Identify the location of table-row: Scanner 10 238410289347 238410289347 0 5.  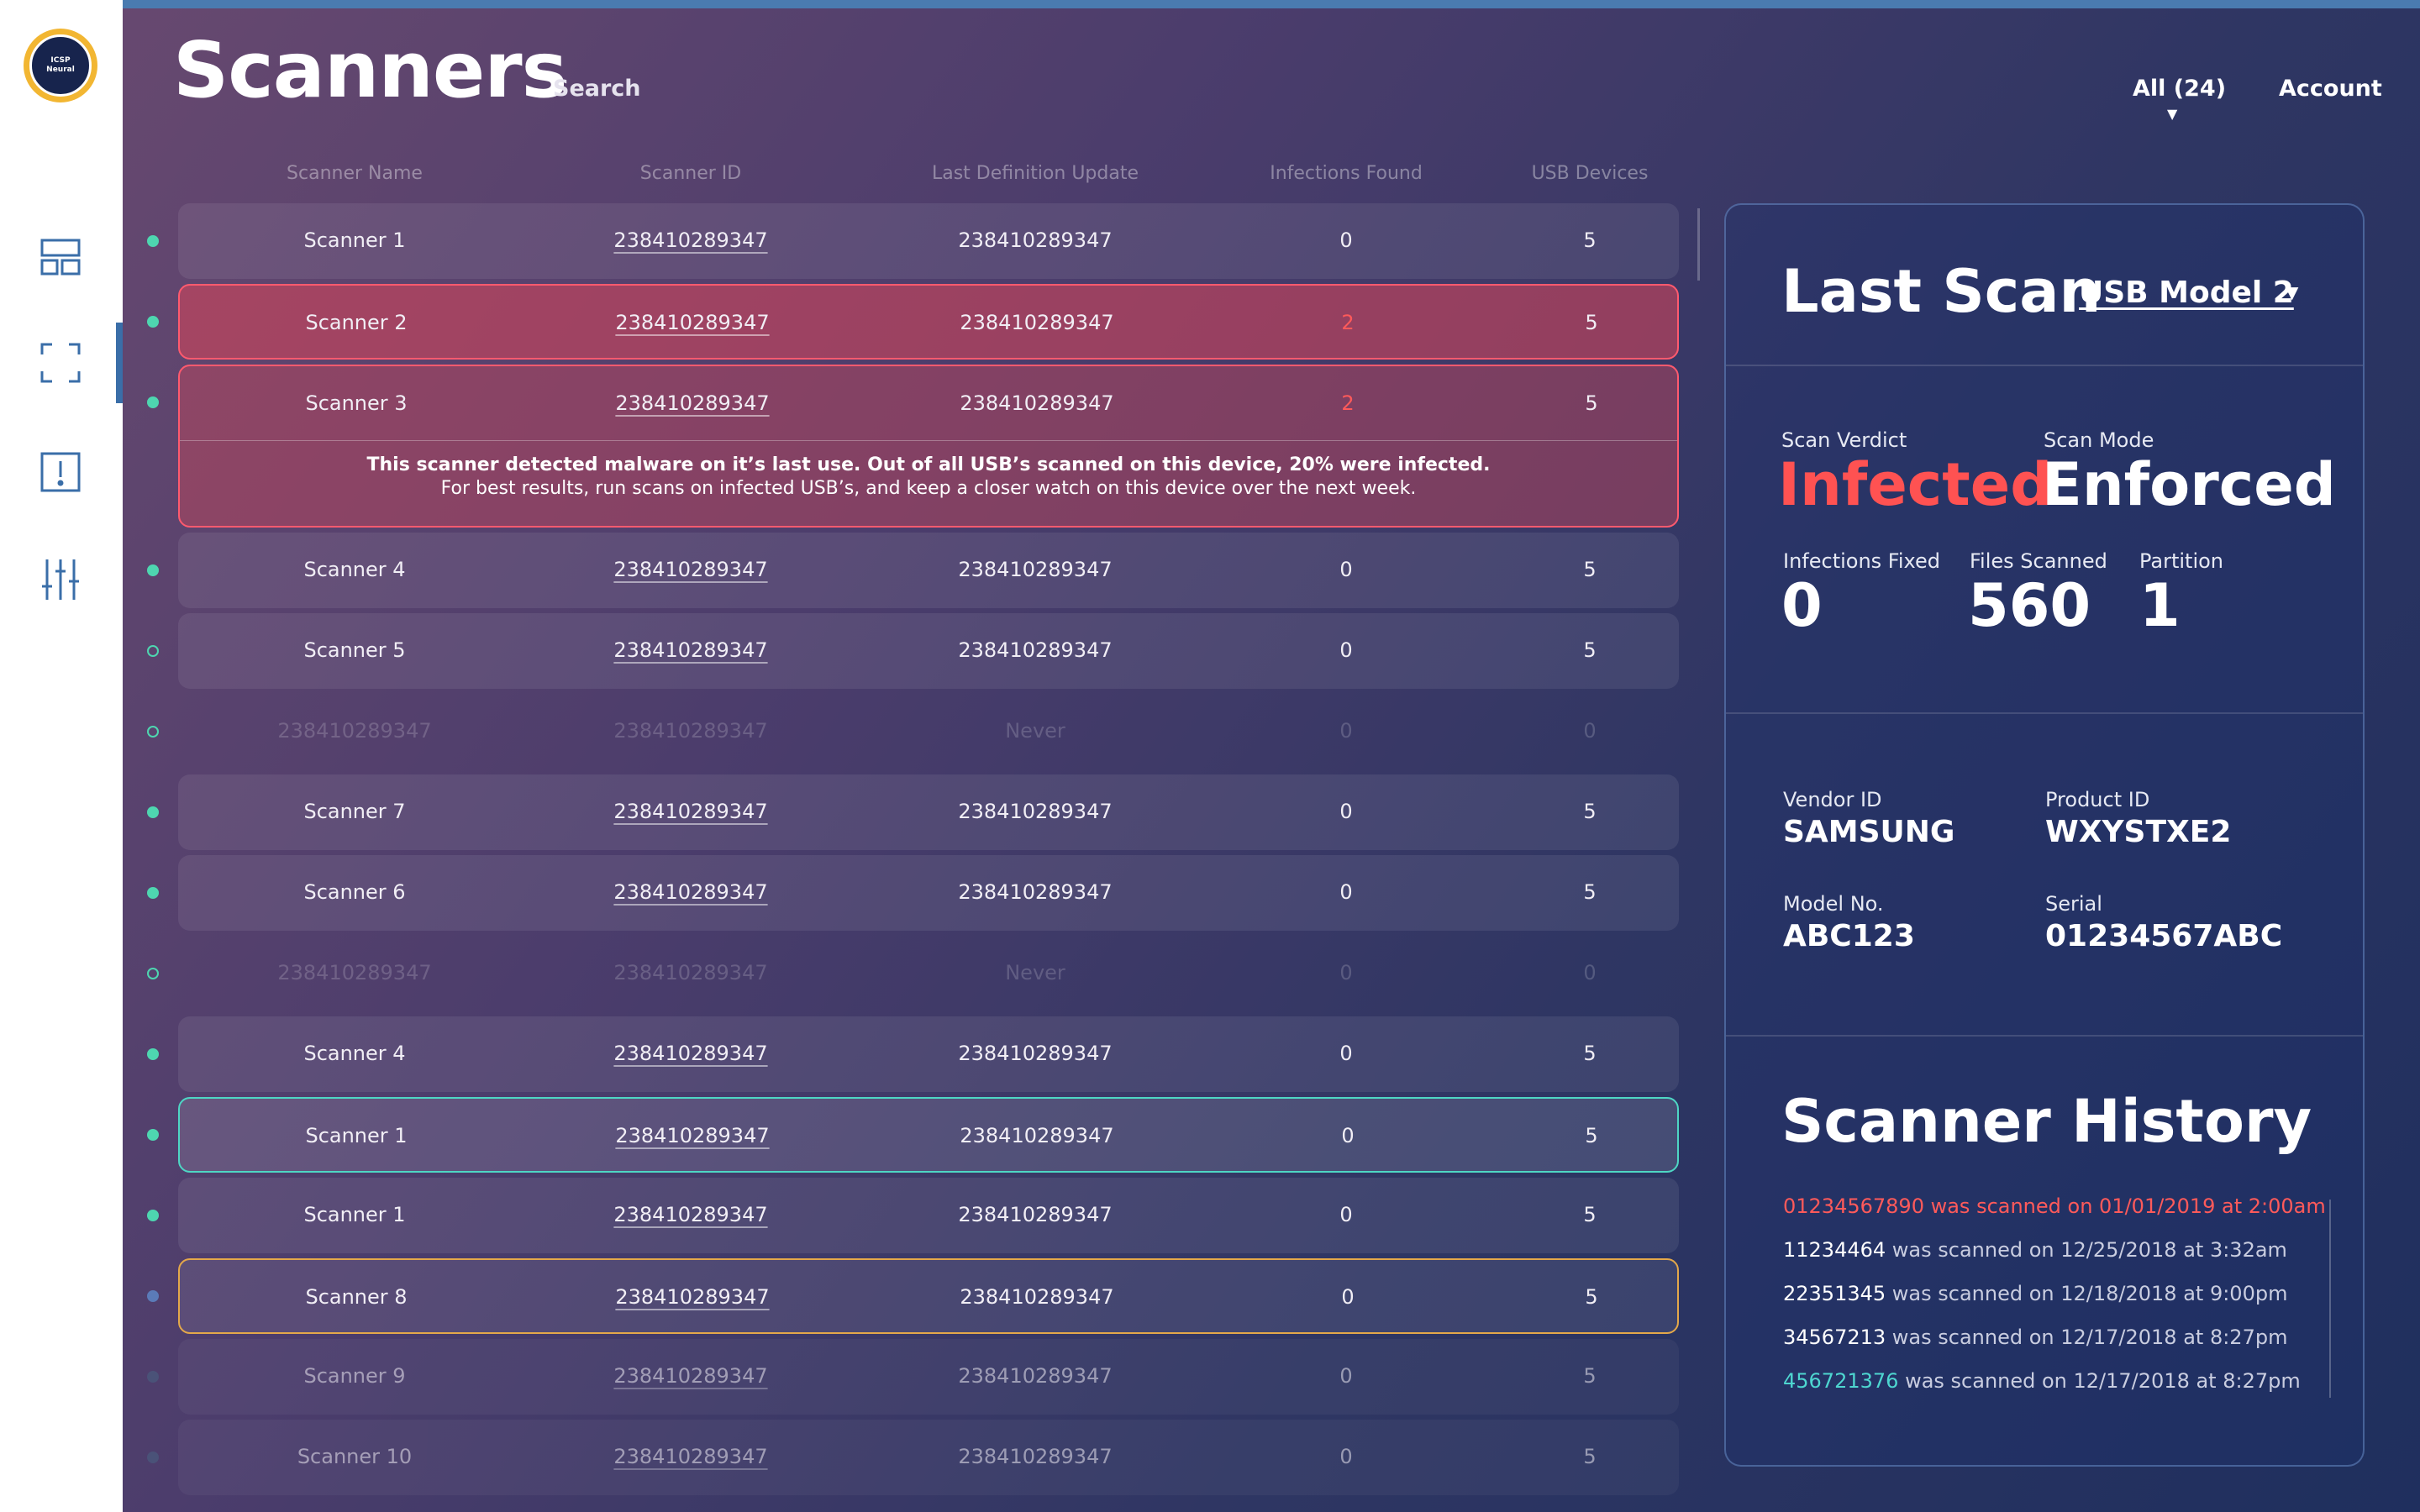
(929, 1457).